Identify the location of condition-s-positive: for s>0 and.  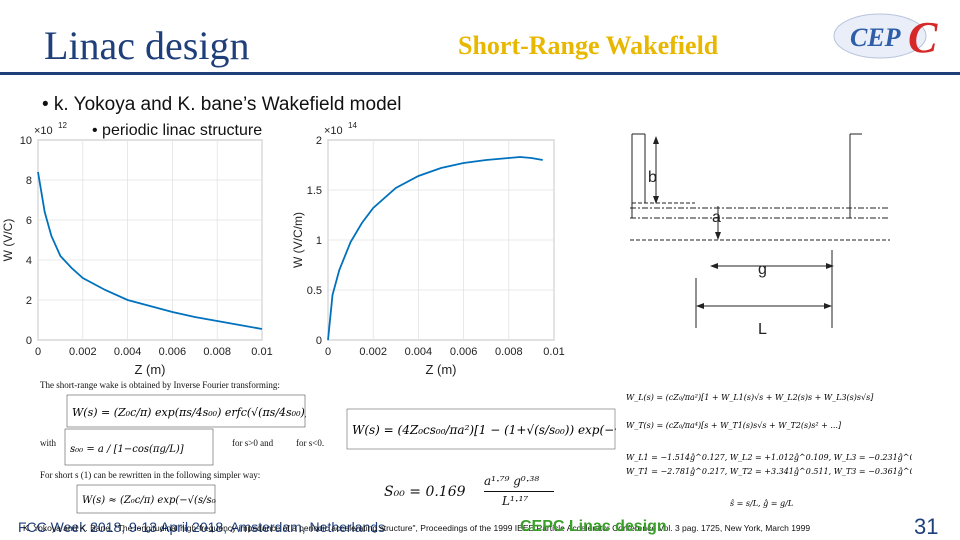
(253, 443).